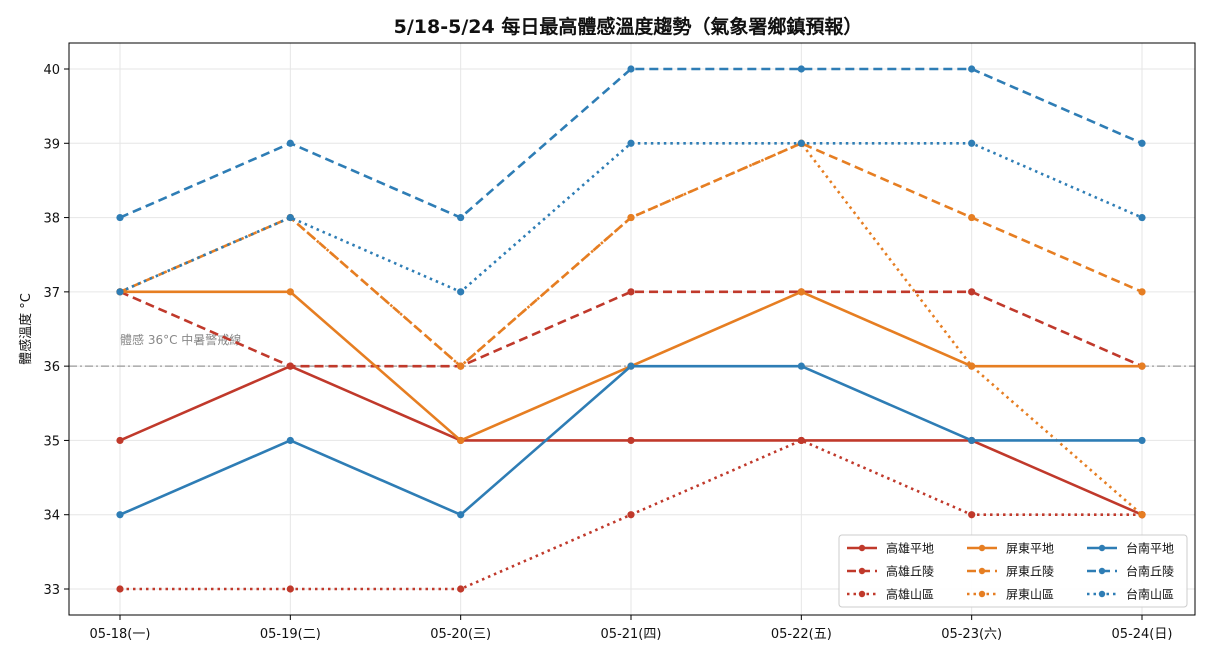  I want to click on legend-item: 高雄丘陵, so click(890, 571).